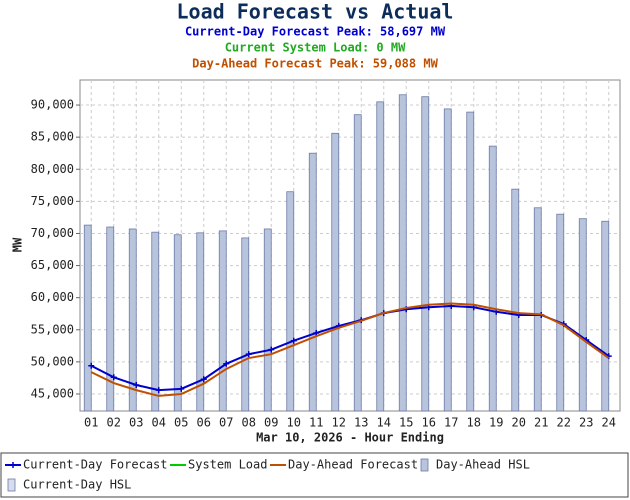 The image size is (630, 500). I want to click on x-tick-label: 24, so click(609, 423).